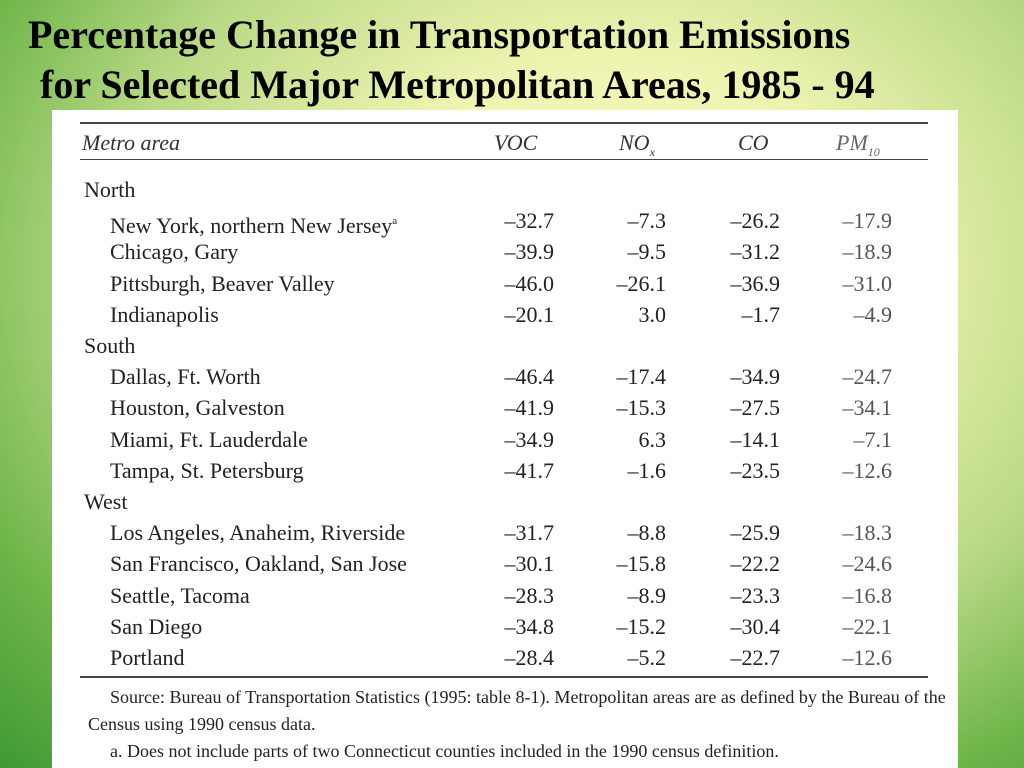 The width and height of the screenshot is (1024, 768). What do you see at coordinates (867, 252) in the screenshot?
I see `pm-value: –18.9` at bounding box center [867, 252].